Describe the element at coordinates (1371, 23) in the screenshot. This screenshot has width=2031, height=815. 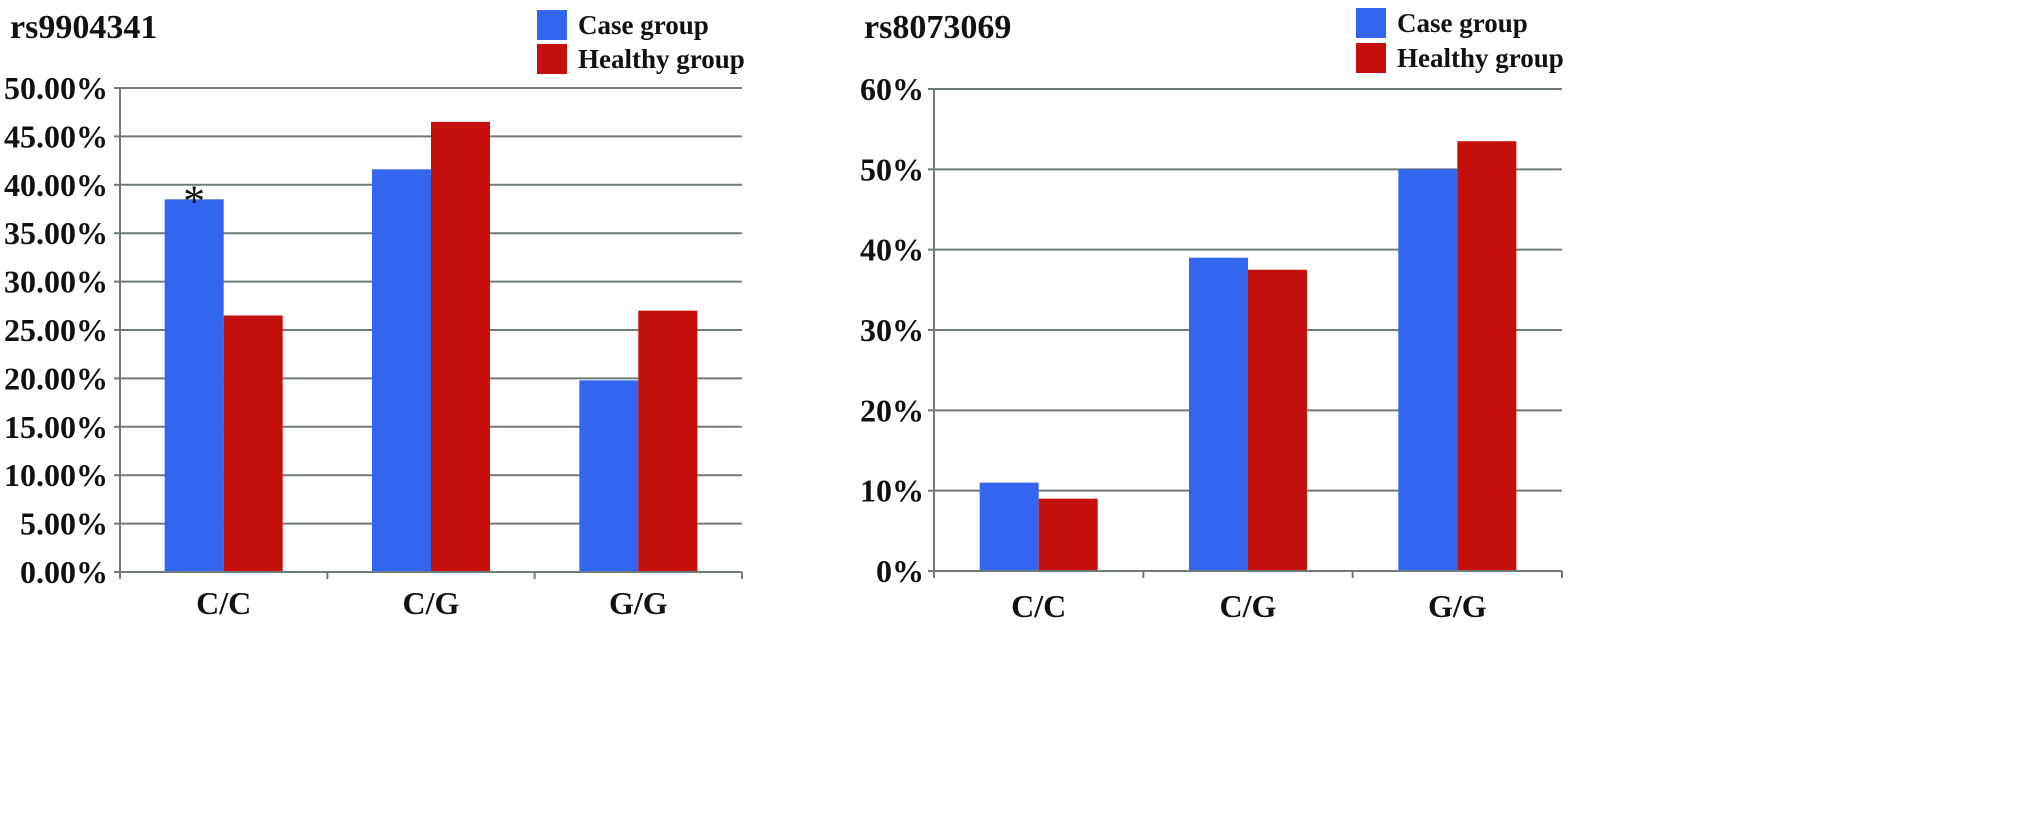
I see `chart2-legend-swatch-case` at that location.